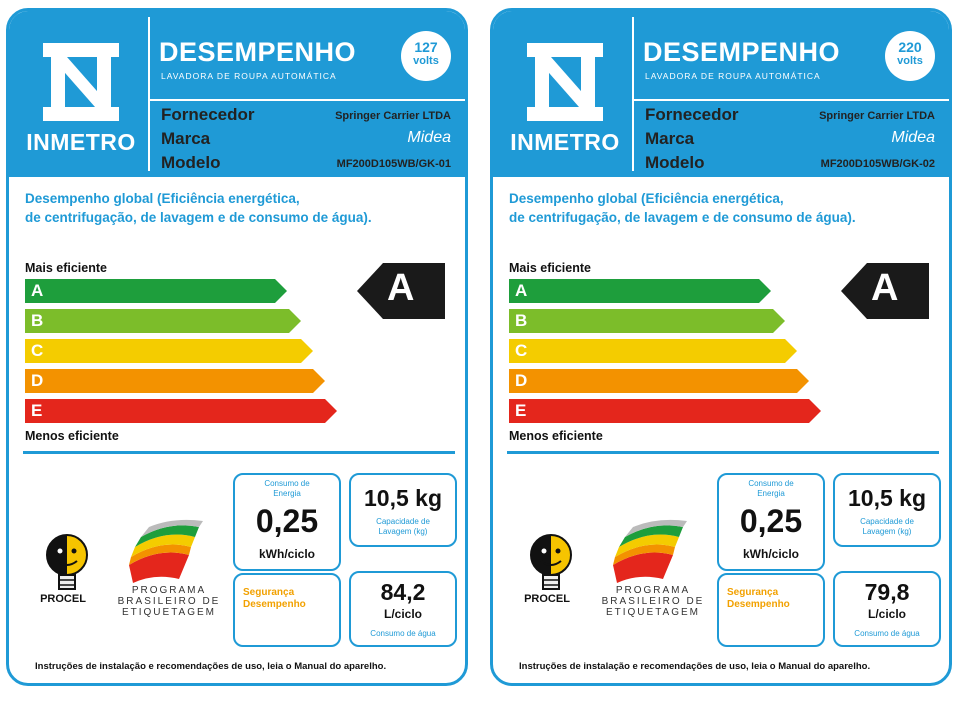 This screenshot has height=701, width=958. What do you see at coordinates (521, 410) in the screenshot?
I see `class-letter-e: E` at bounding box center [521, 410].